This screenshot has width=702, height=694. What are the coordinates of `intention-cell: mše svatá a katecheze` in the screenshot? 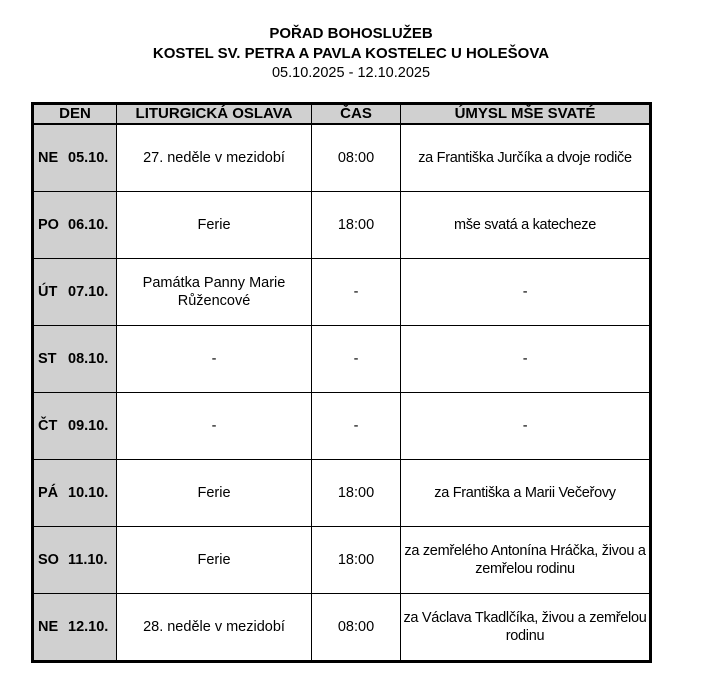 It's located at (525, 225).